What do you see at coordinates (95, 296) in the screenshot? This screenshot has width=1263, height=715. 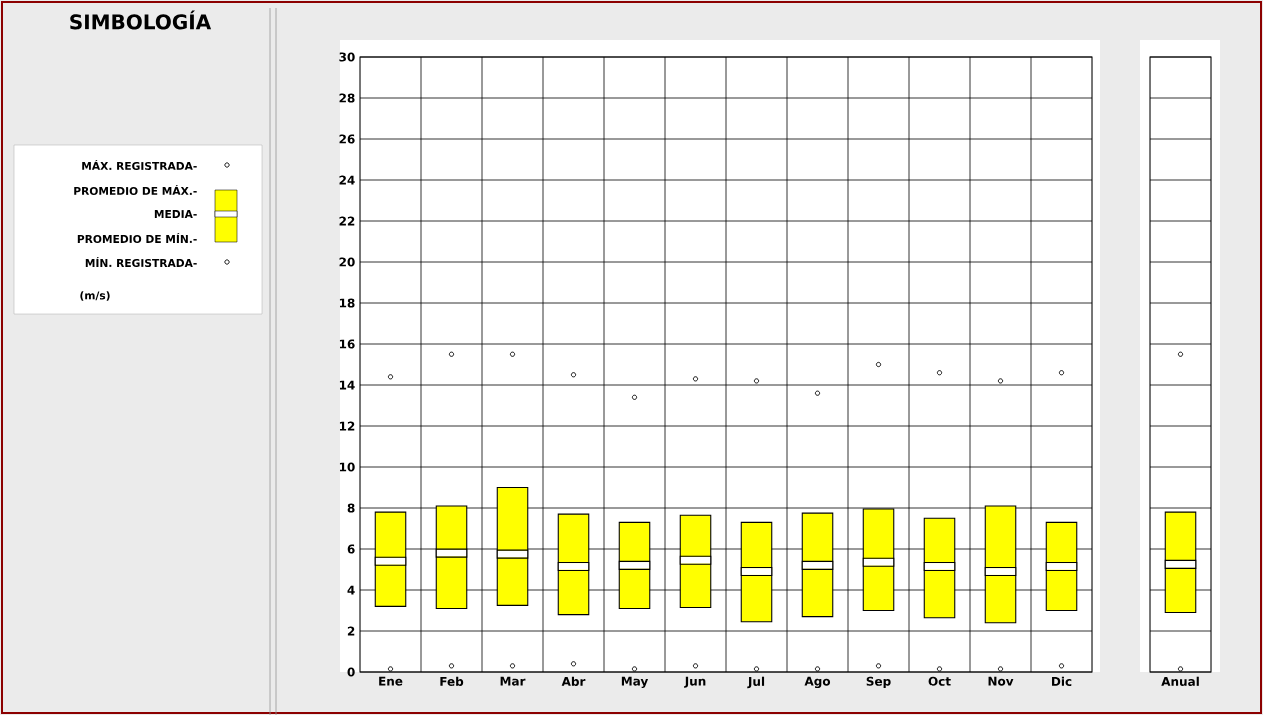 I see `y-axis-title: (m/s)` at bounding box center [95, 296].